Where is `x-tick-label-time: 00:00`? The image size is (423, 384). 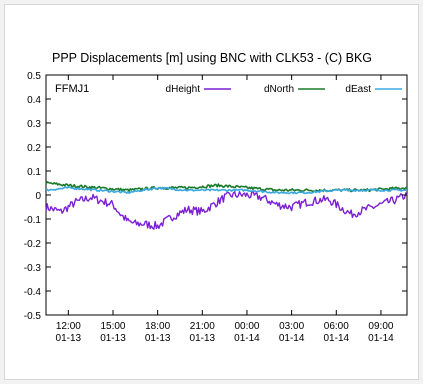 x-tick-label-time: 00:00 is located at coordinates (246, 326).